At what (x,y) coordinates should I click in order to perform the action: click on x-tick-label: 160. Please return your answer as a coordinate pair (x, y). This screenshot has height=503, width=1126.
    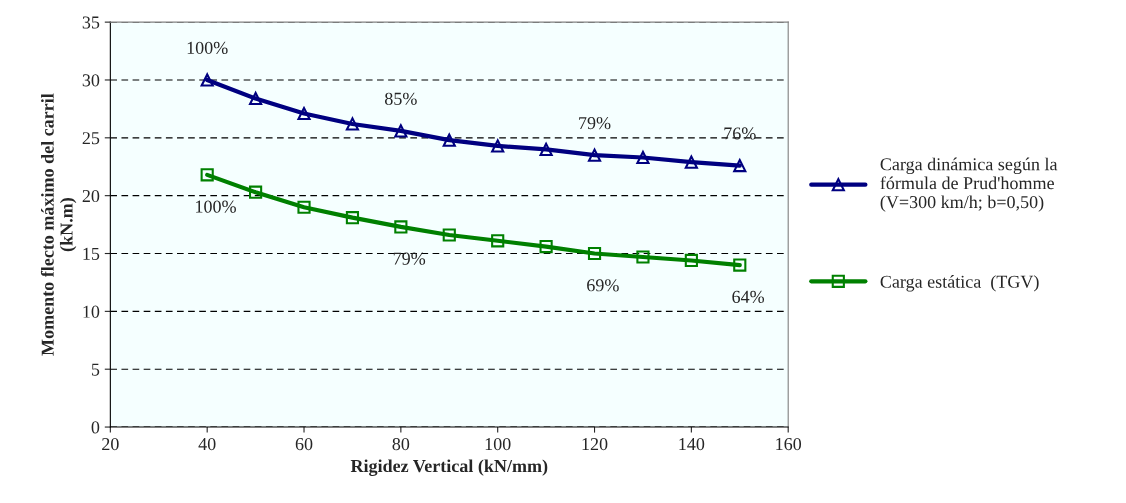
    Looking at the image, I should click on (789, 444).